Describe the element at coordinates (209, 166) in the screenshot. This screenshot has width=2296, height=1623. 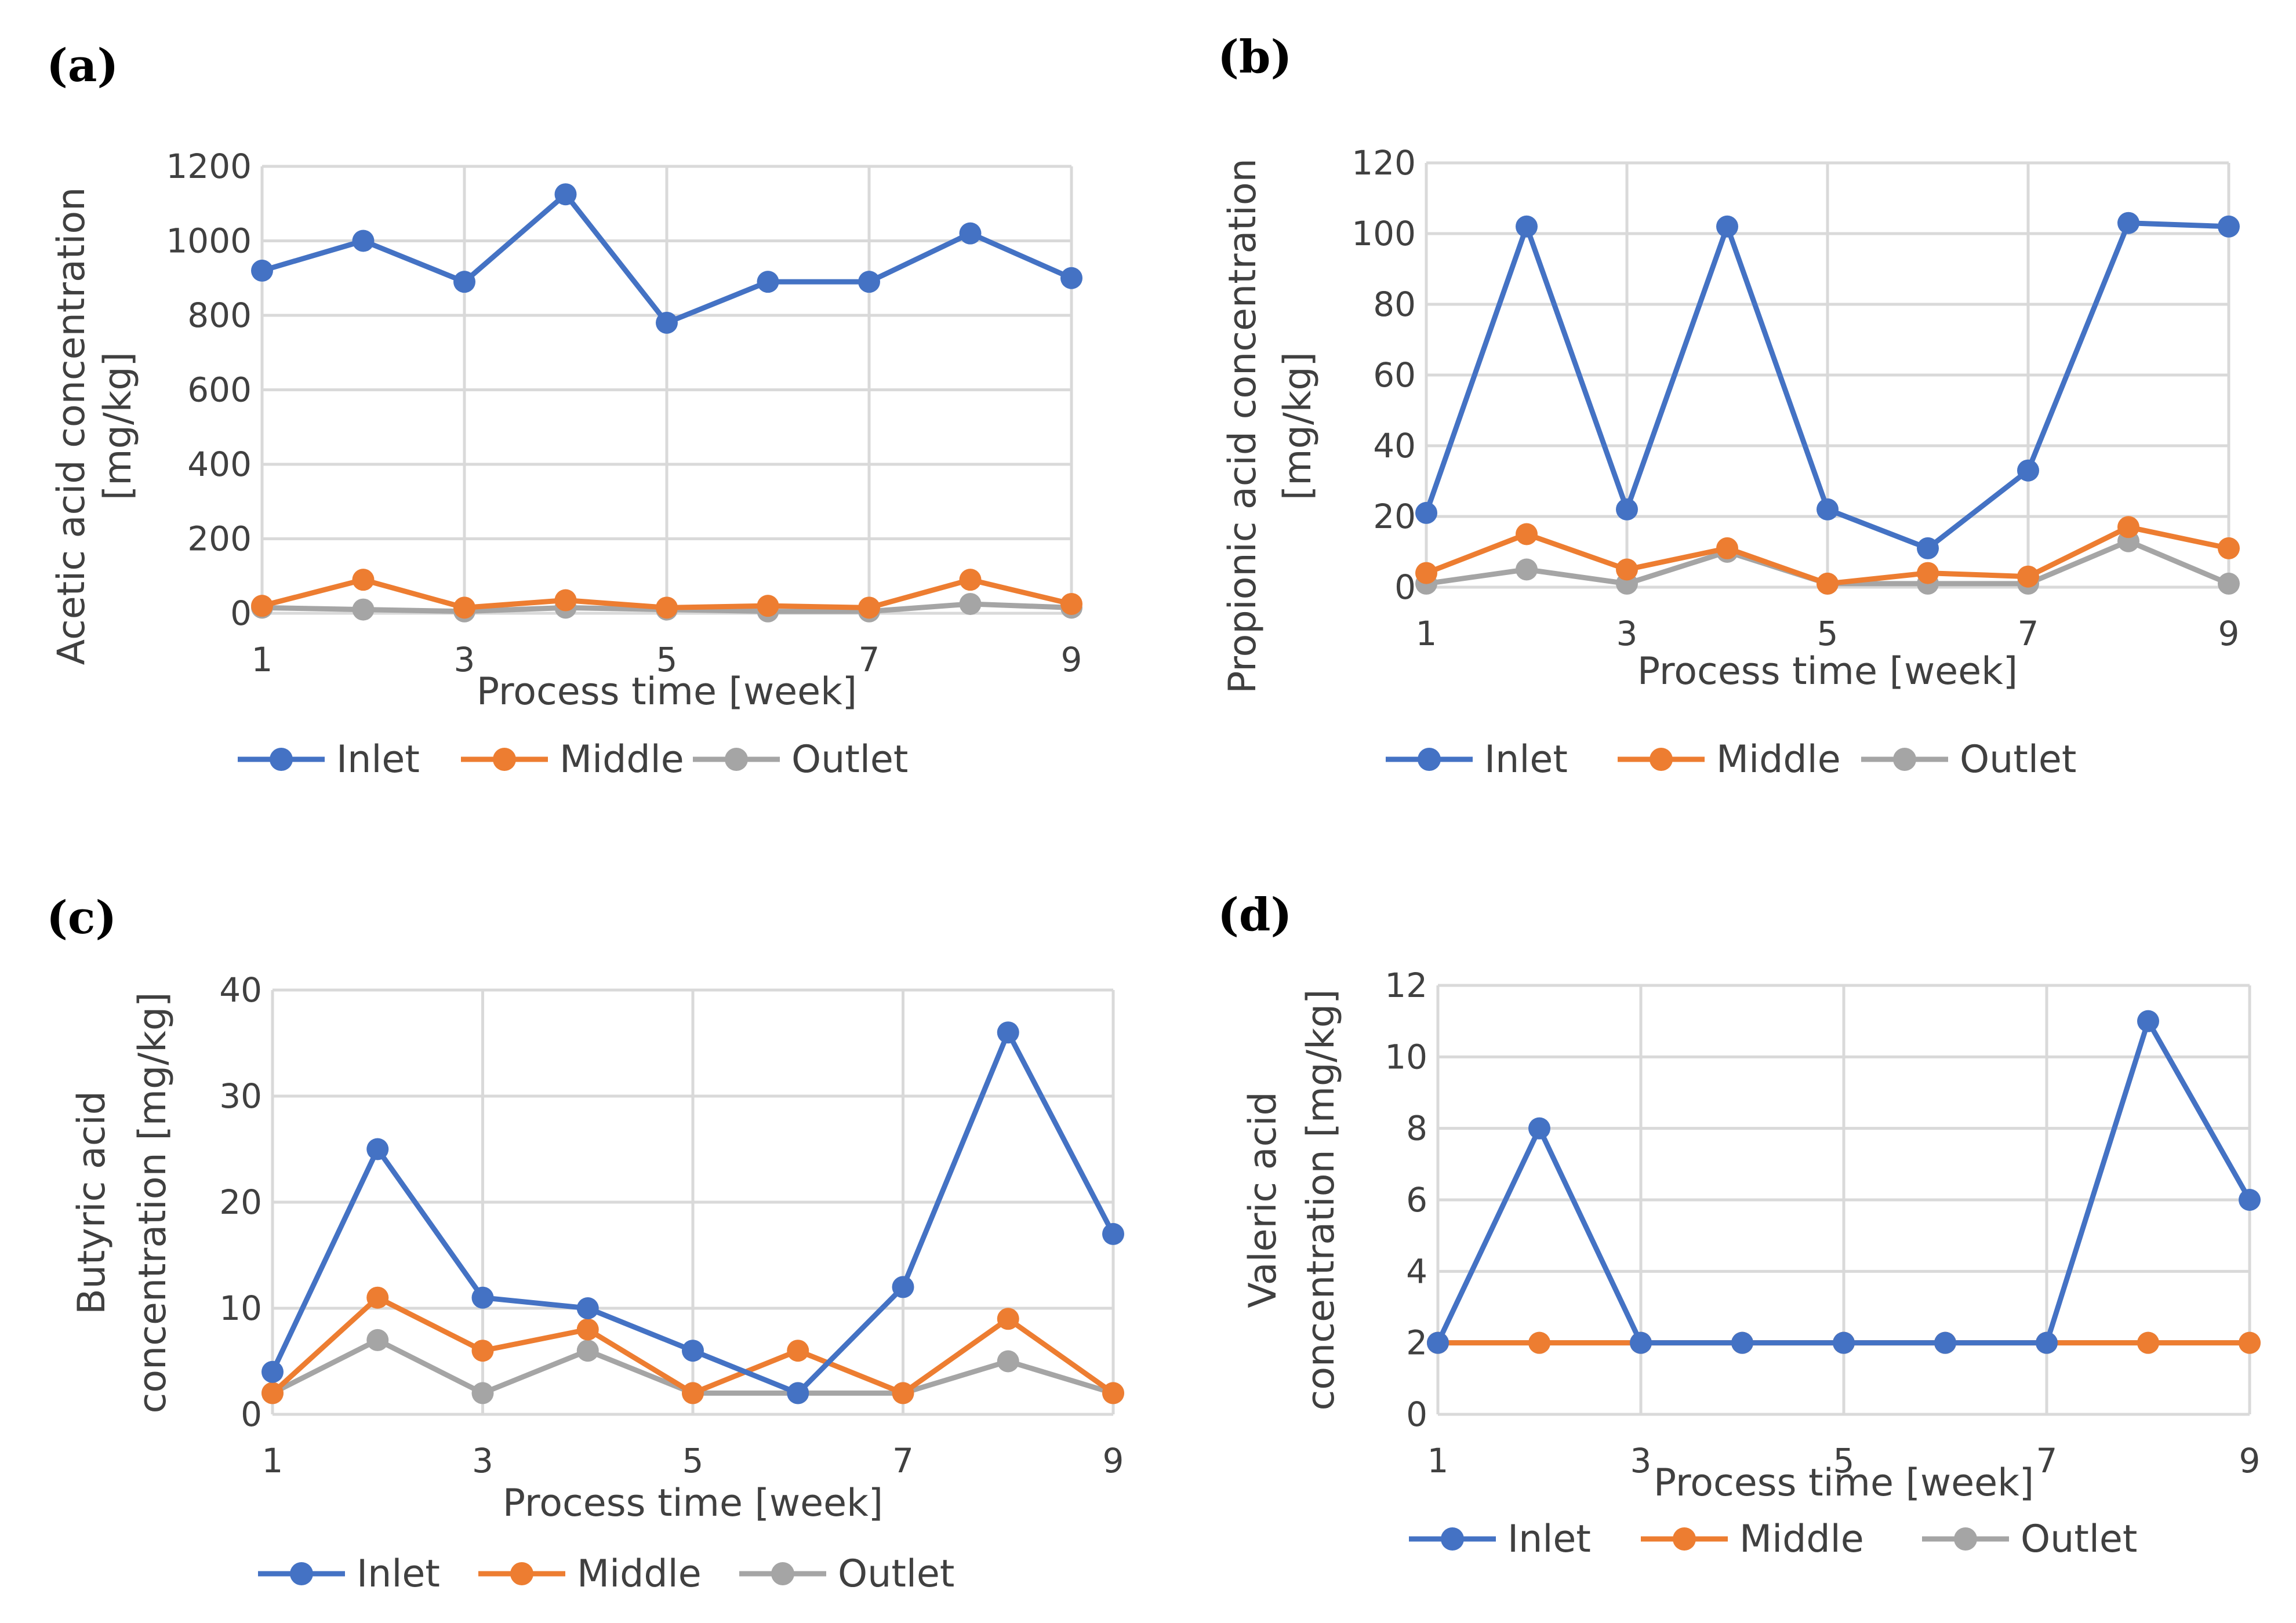
I see `y-tick-label: 1200` at that location.